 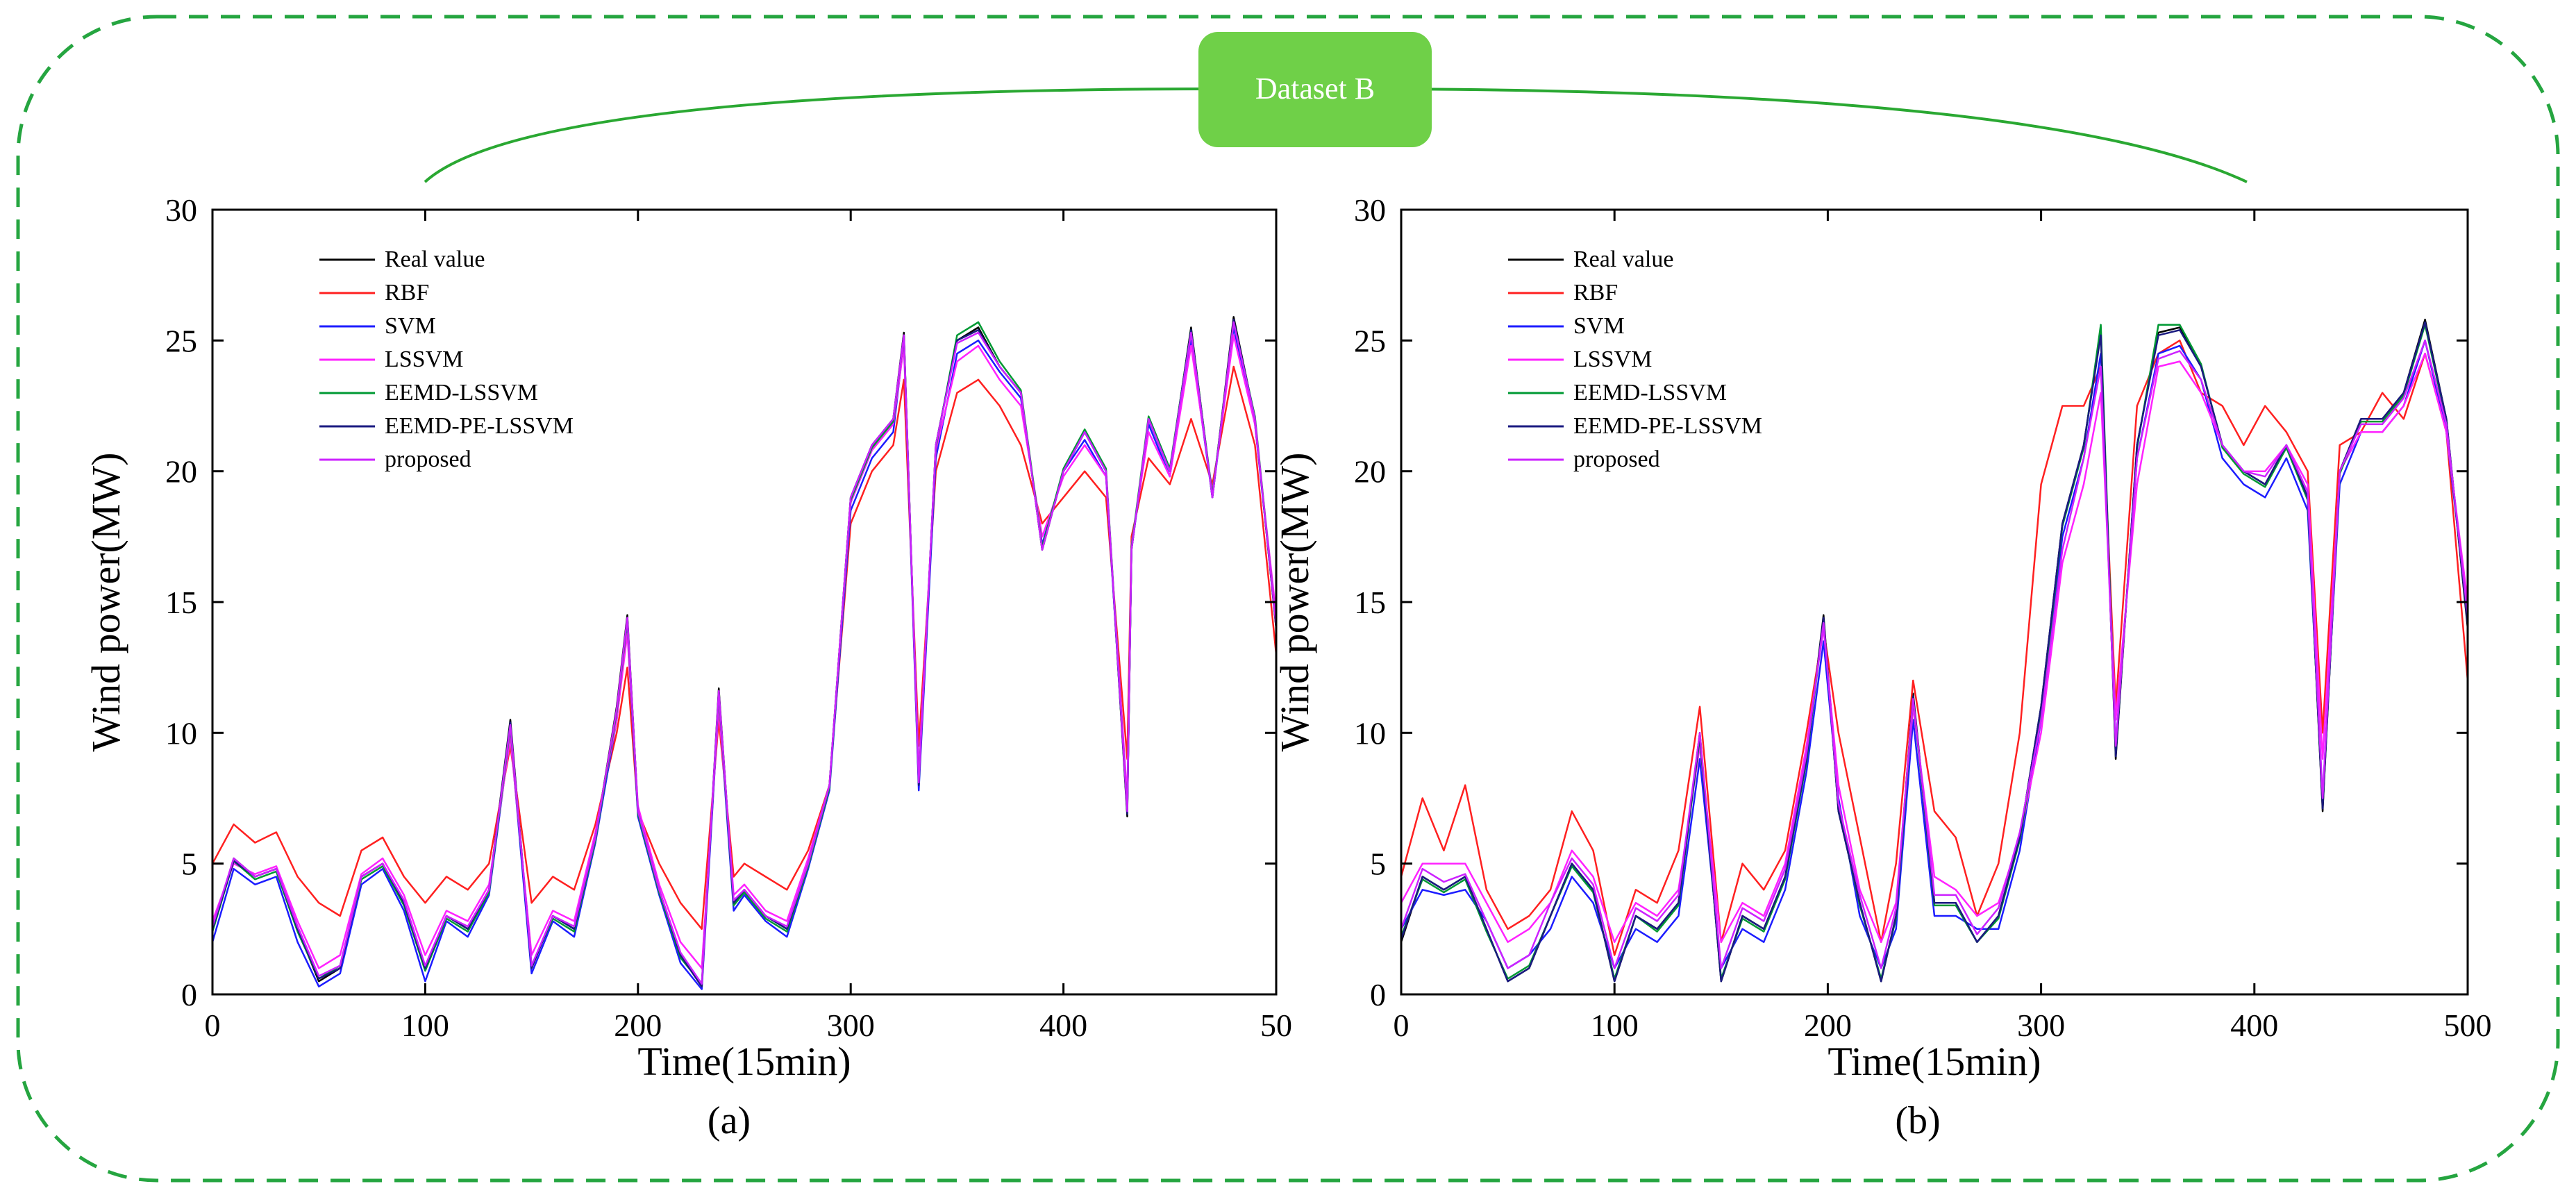 I want to click on banner-label: Dataset B, so click(x=1315, y=89).